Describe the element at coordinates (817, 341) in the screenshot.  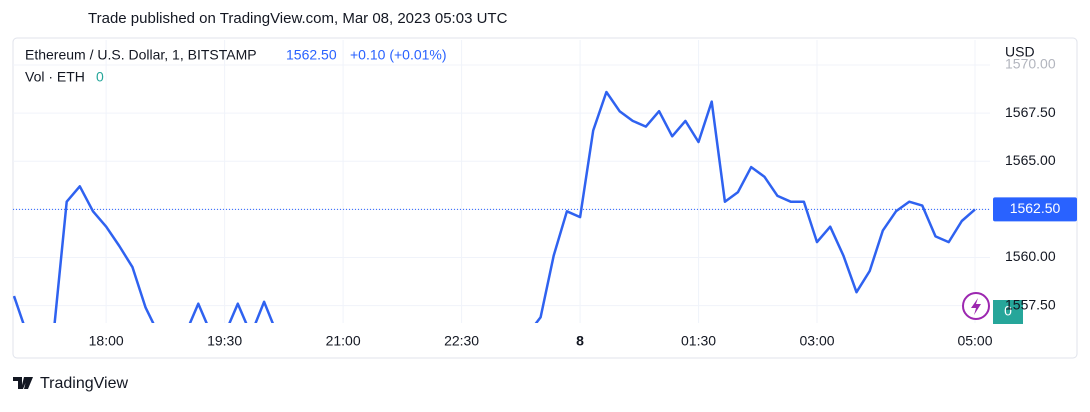
I see `x-tick-label: 03:00` at that location.